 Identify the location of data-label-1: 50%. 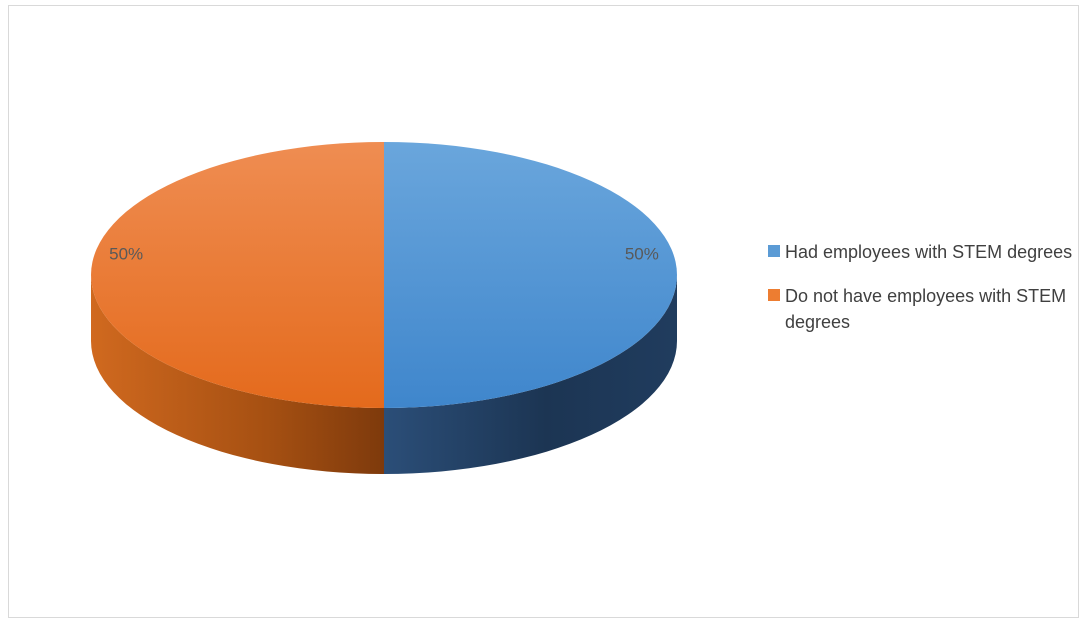
(126, 253).